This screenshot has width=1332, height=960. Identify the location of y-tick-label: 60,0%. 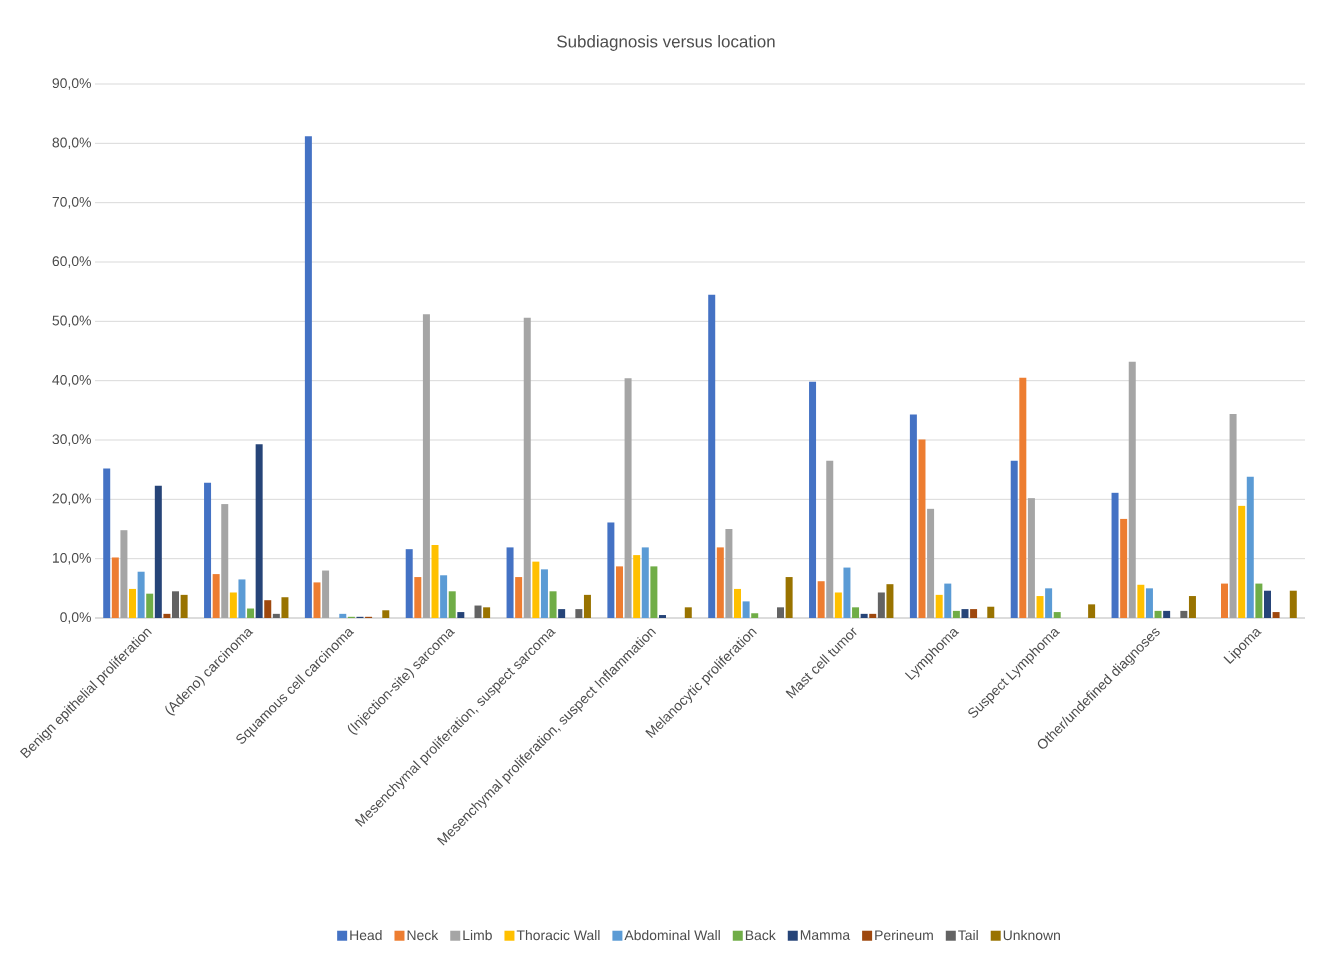
(71, 262).